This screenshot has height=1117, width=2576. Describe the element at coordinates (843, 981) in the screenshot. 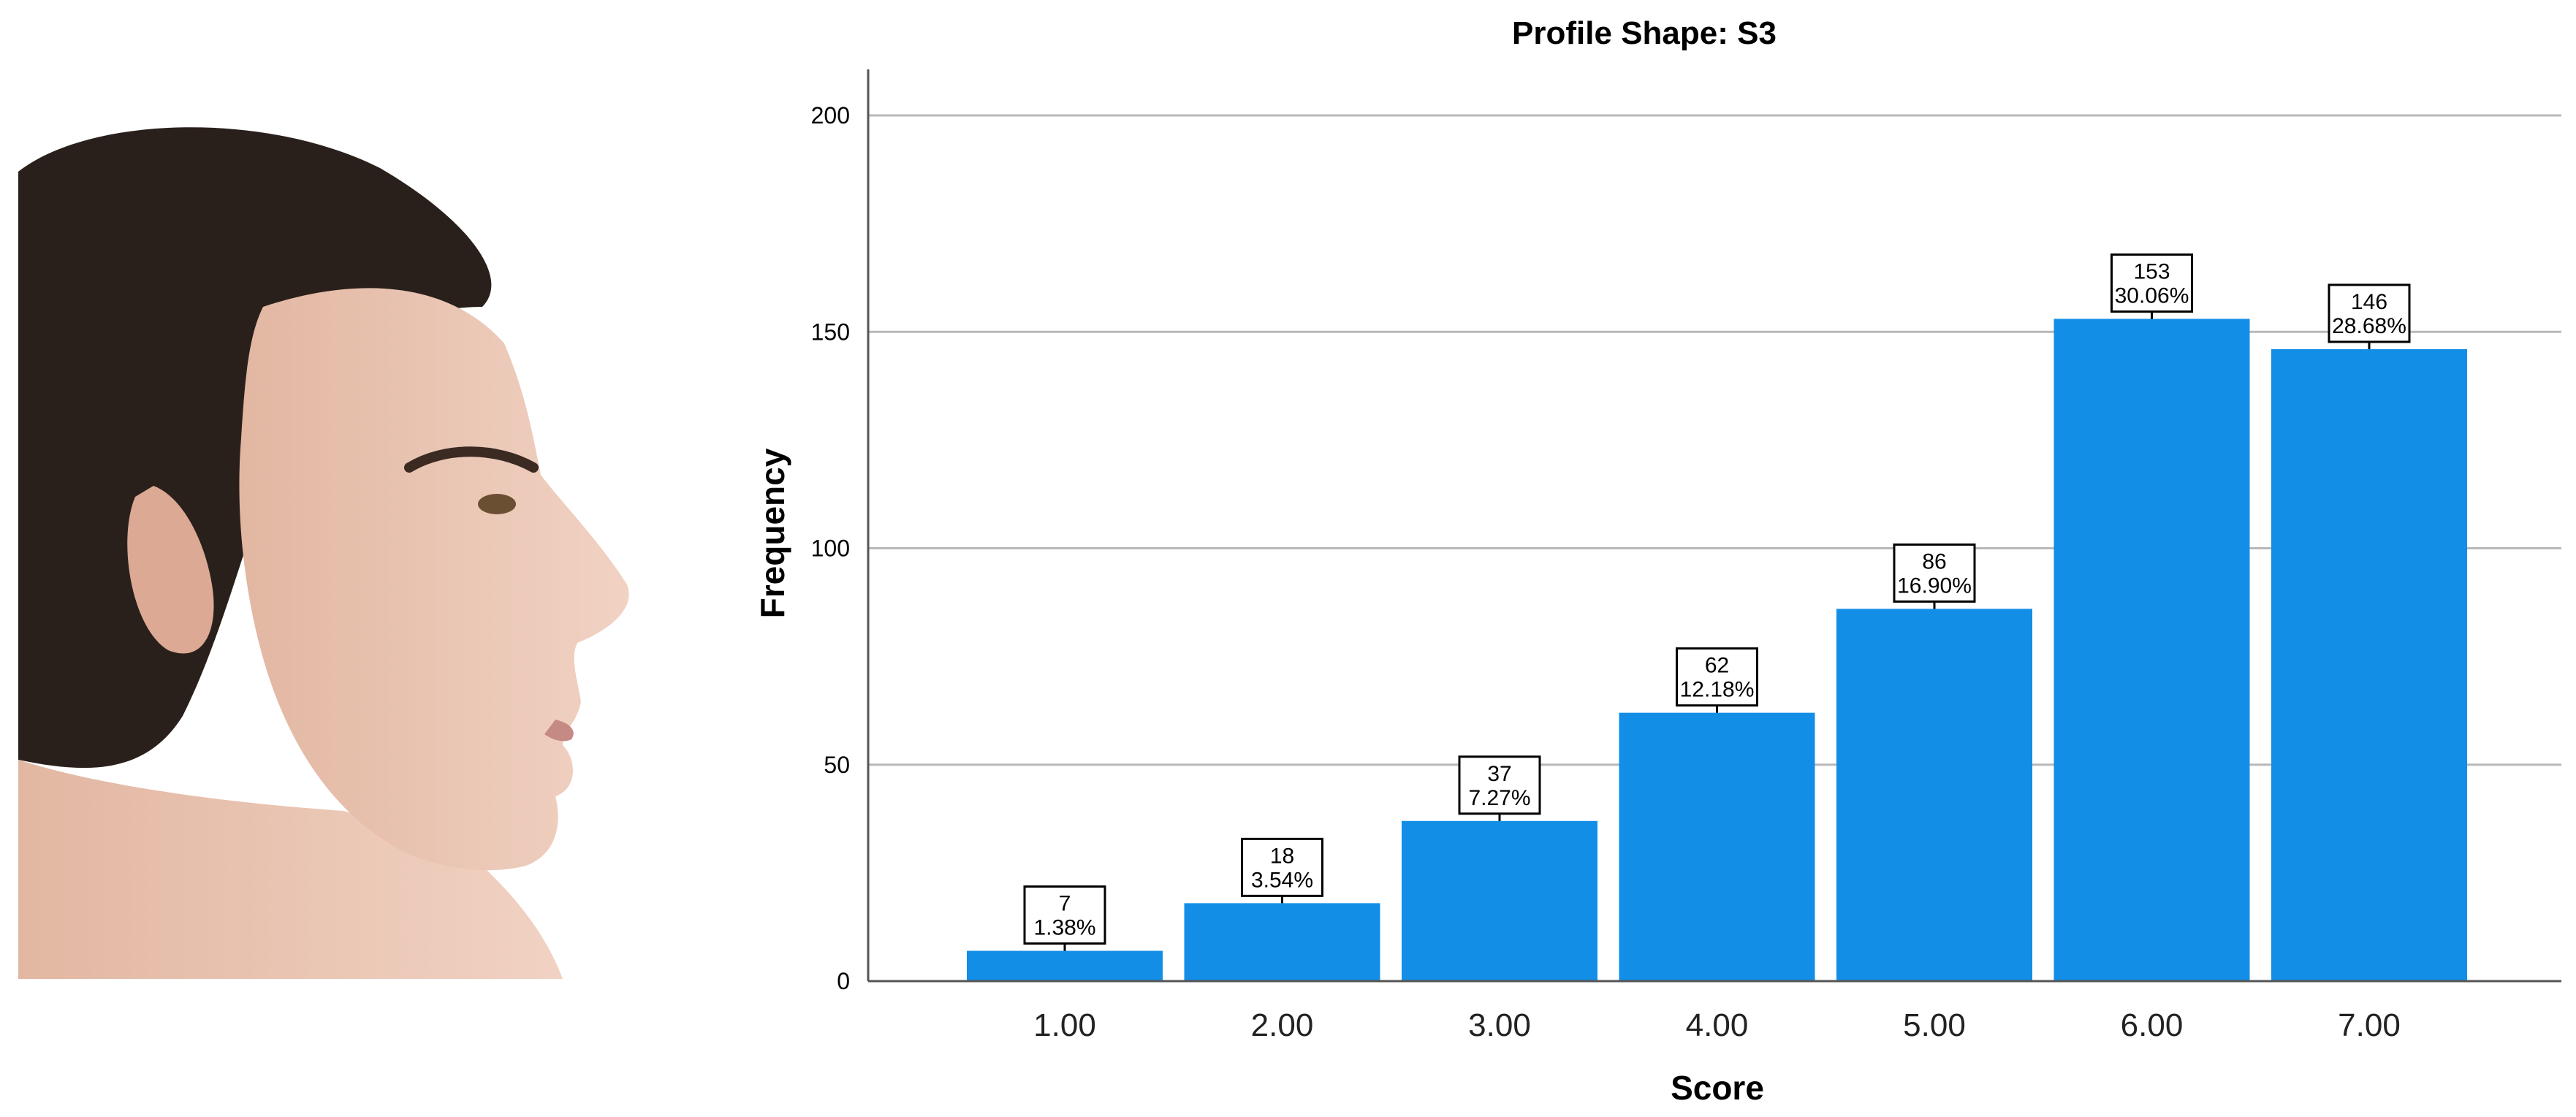

I see `y-tick-label-0: 0` at that location.